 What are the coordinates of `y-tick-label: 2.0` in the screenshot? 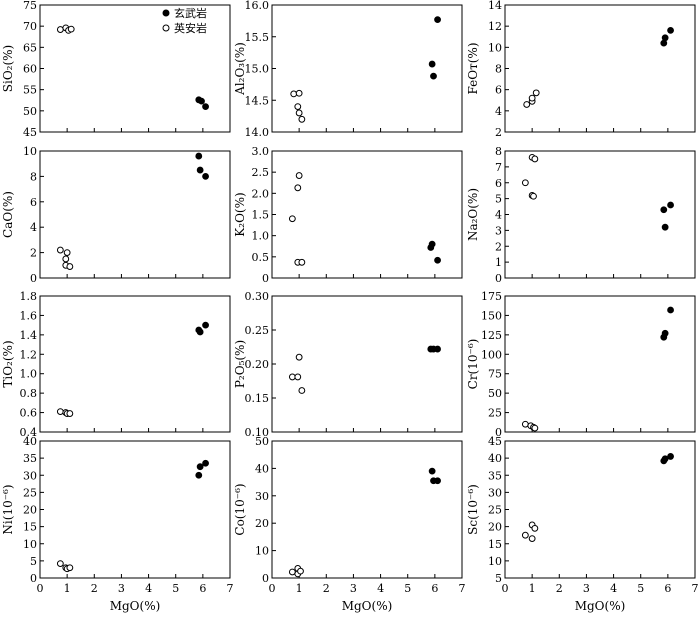 It's located at (261, 193).